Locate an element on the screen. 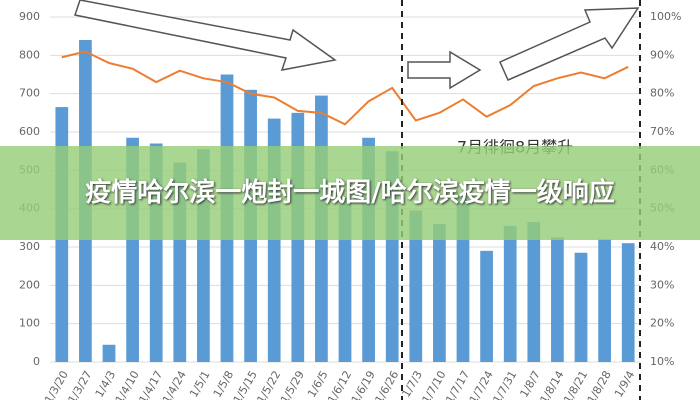  banner-title: 疫情哈尔滨一炮封一城图/哈尔滨疫情一级响应 is located at coordinates (350, 193).